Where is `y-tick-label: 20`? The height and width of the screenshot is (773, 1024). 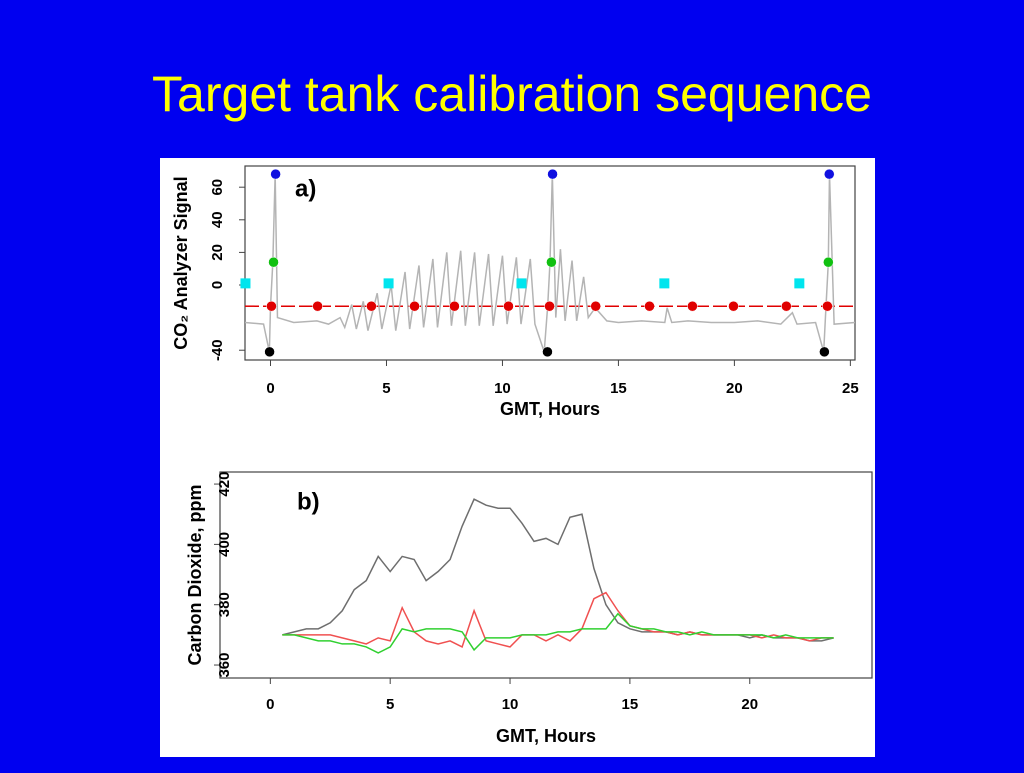 y-tick-label: 20 is located at coordinates (217, 252).